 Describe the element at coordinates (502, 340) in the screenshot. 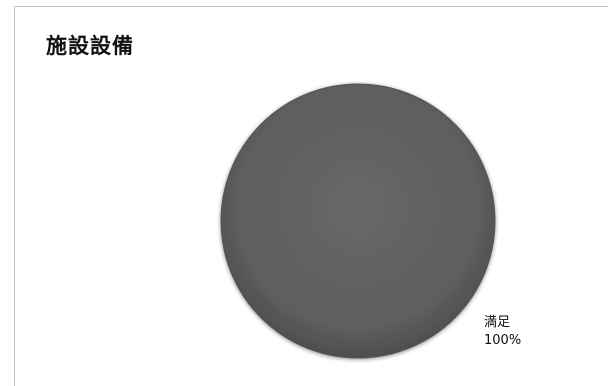

I see `slice-value-label-0: 100%` at that location.